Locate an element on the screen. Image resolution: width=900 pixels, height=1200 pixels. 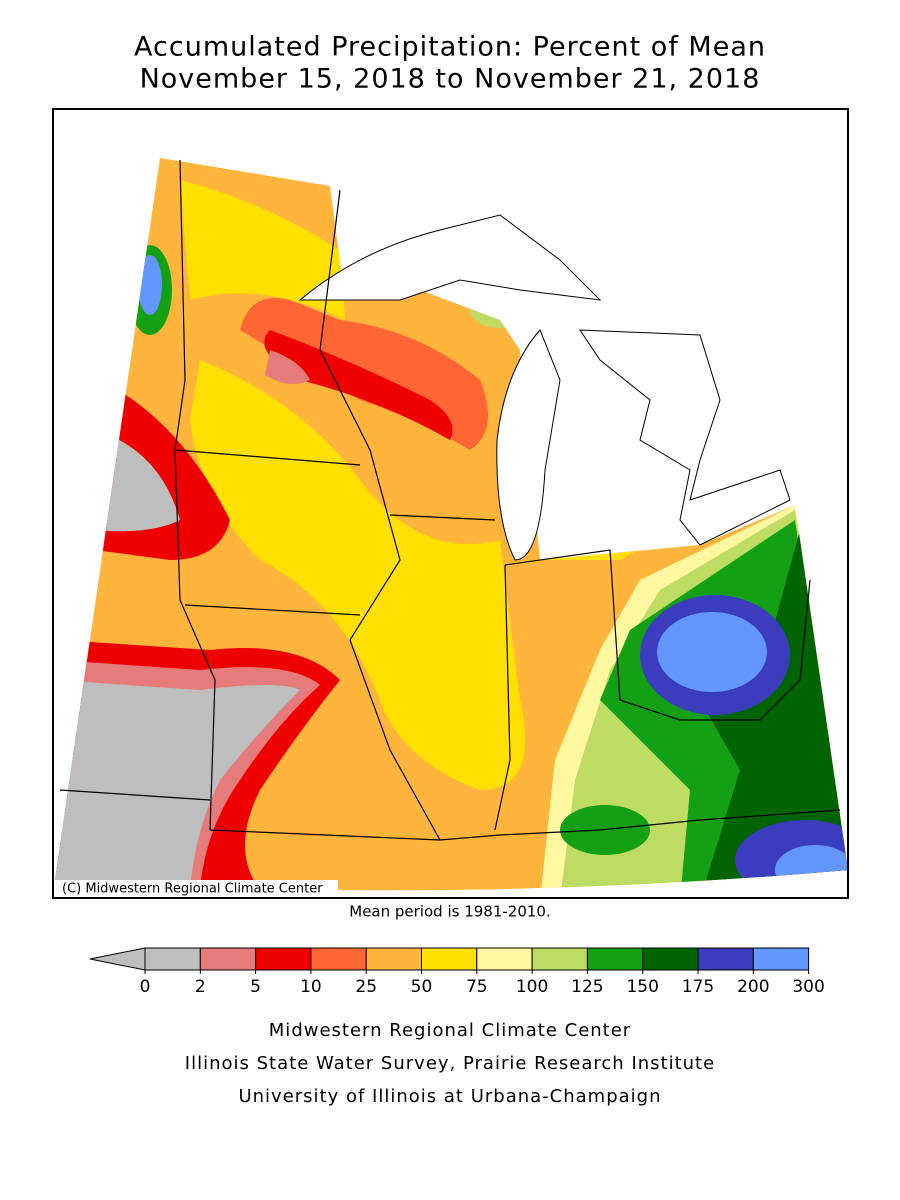
legend-tick-label: 50 is located at coordinates (422, 987).